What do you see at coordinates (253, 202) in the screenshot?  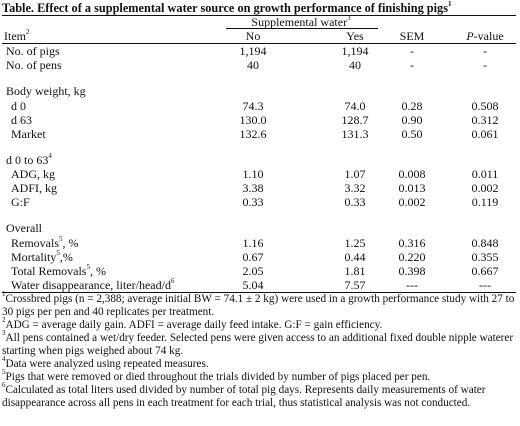 I see `cell-gf-no: 0.33` at bounding box center [253, 202].